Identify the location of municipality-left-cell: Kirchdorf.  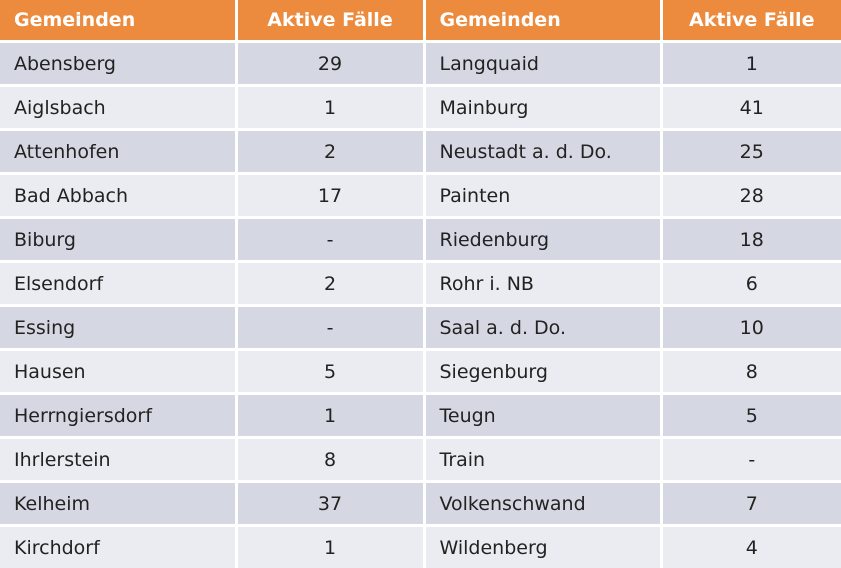
(118, 547).